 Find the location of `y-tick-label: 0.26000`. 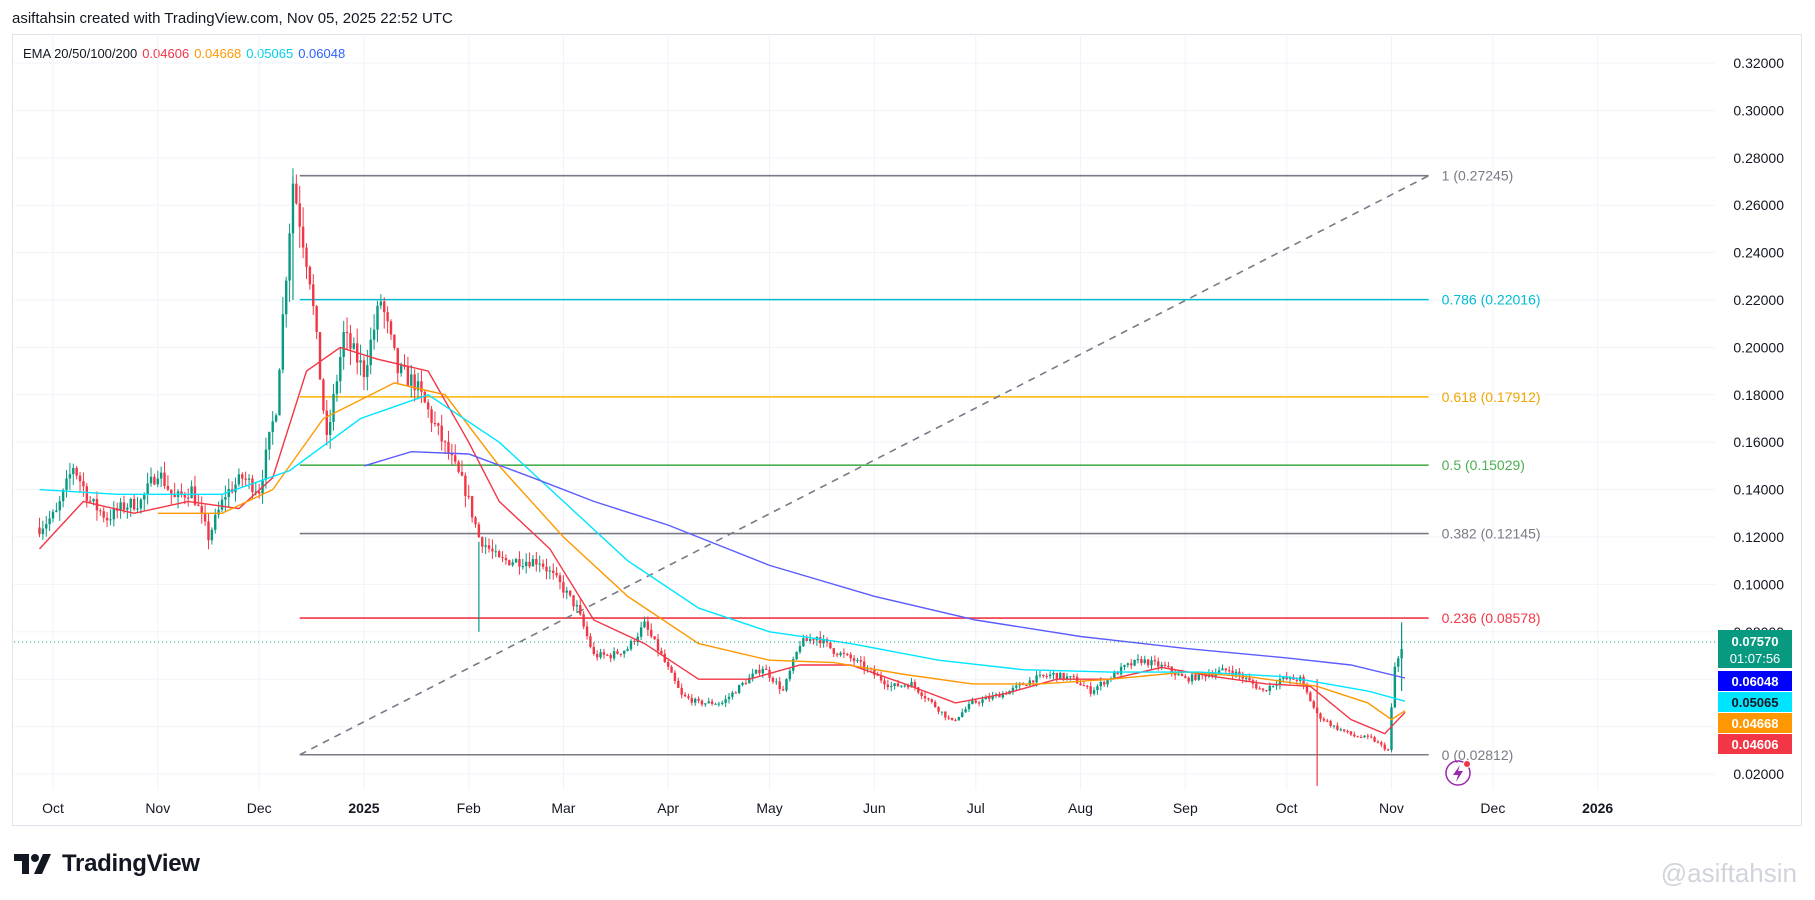

y-tick-label: 0.26000 is located at coordinates (1758, 205).